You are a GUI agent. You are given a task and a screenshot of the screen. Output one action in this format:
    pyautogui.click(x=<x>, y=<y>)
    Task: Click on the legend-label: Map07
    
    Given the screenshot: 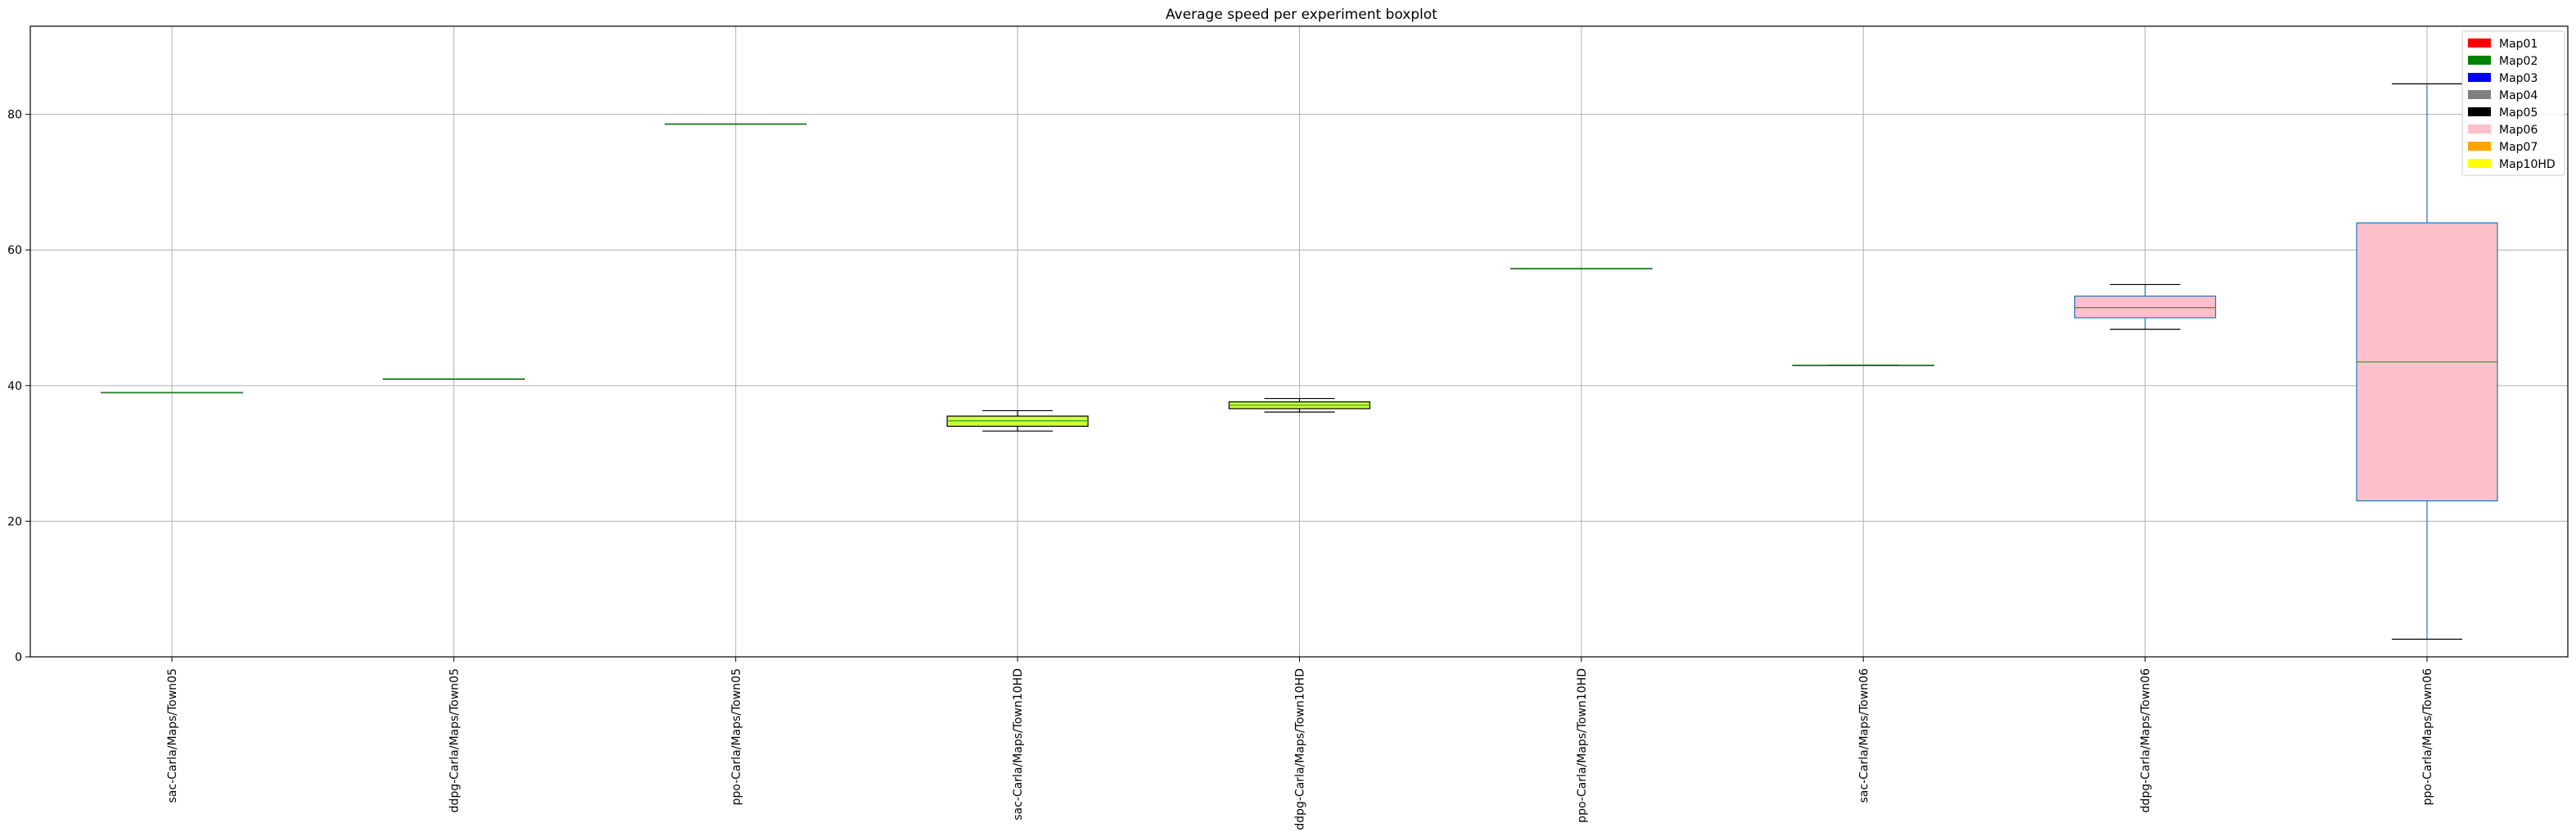 What is the action you would take?
    pyautogui.click(x=2518, y=147)
    